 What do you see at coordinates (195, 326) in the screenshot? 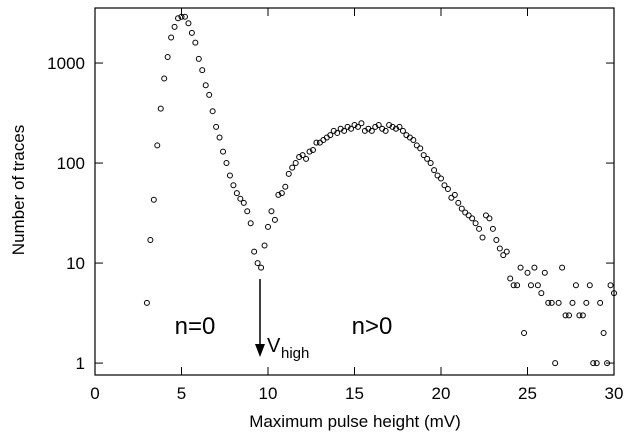
I see `annotation: n=0` at bounding box center [195, 326].